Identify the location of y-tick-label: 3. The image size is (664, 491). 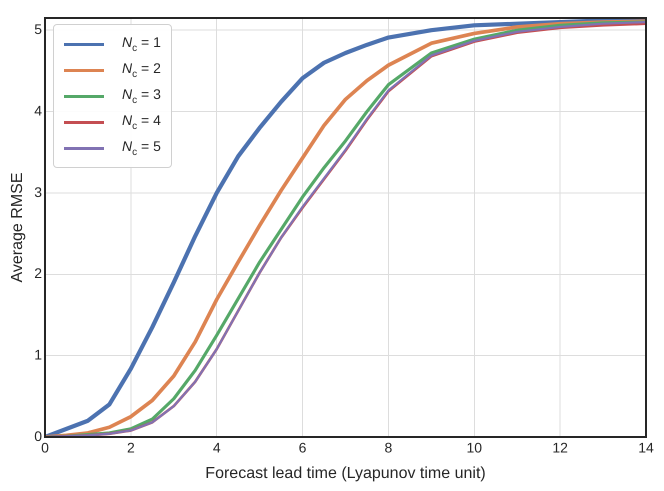
(38, 192).